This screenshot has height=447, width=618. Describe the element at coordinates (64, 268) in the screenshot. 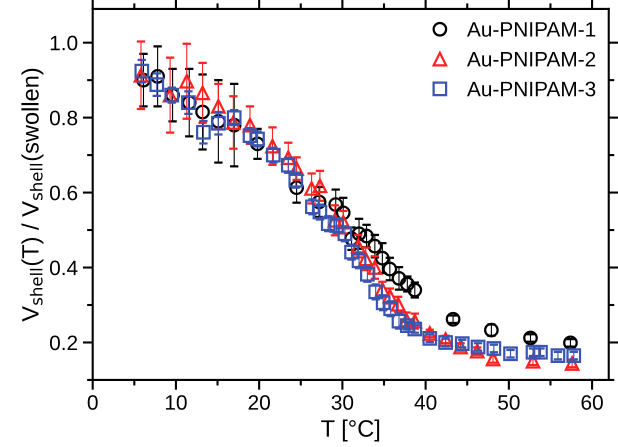

I see `y-tick-label: 0.4` at that location.